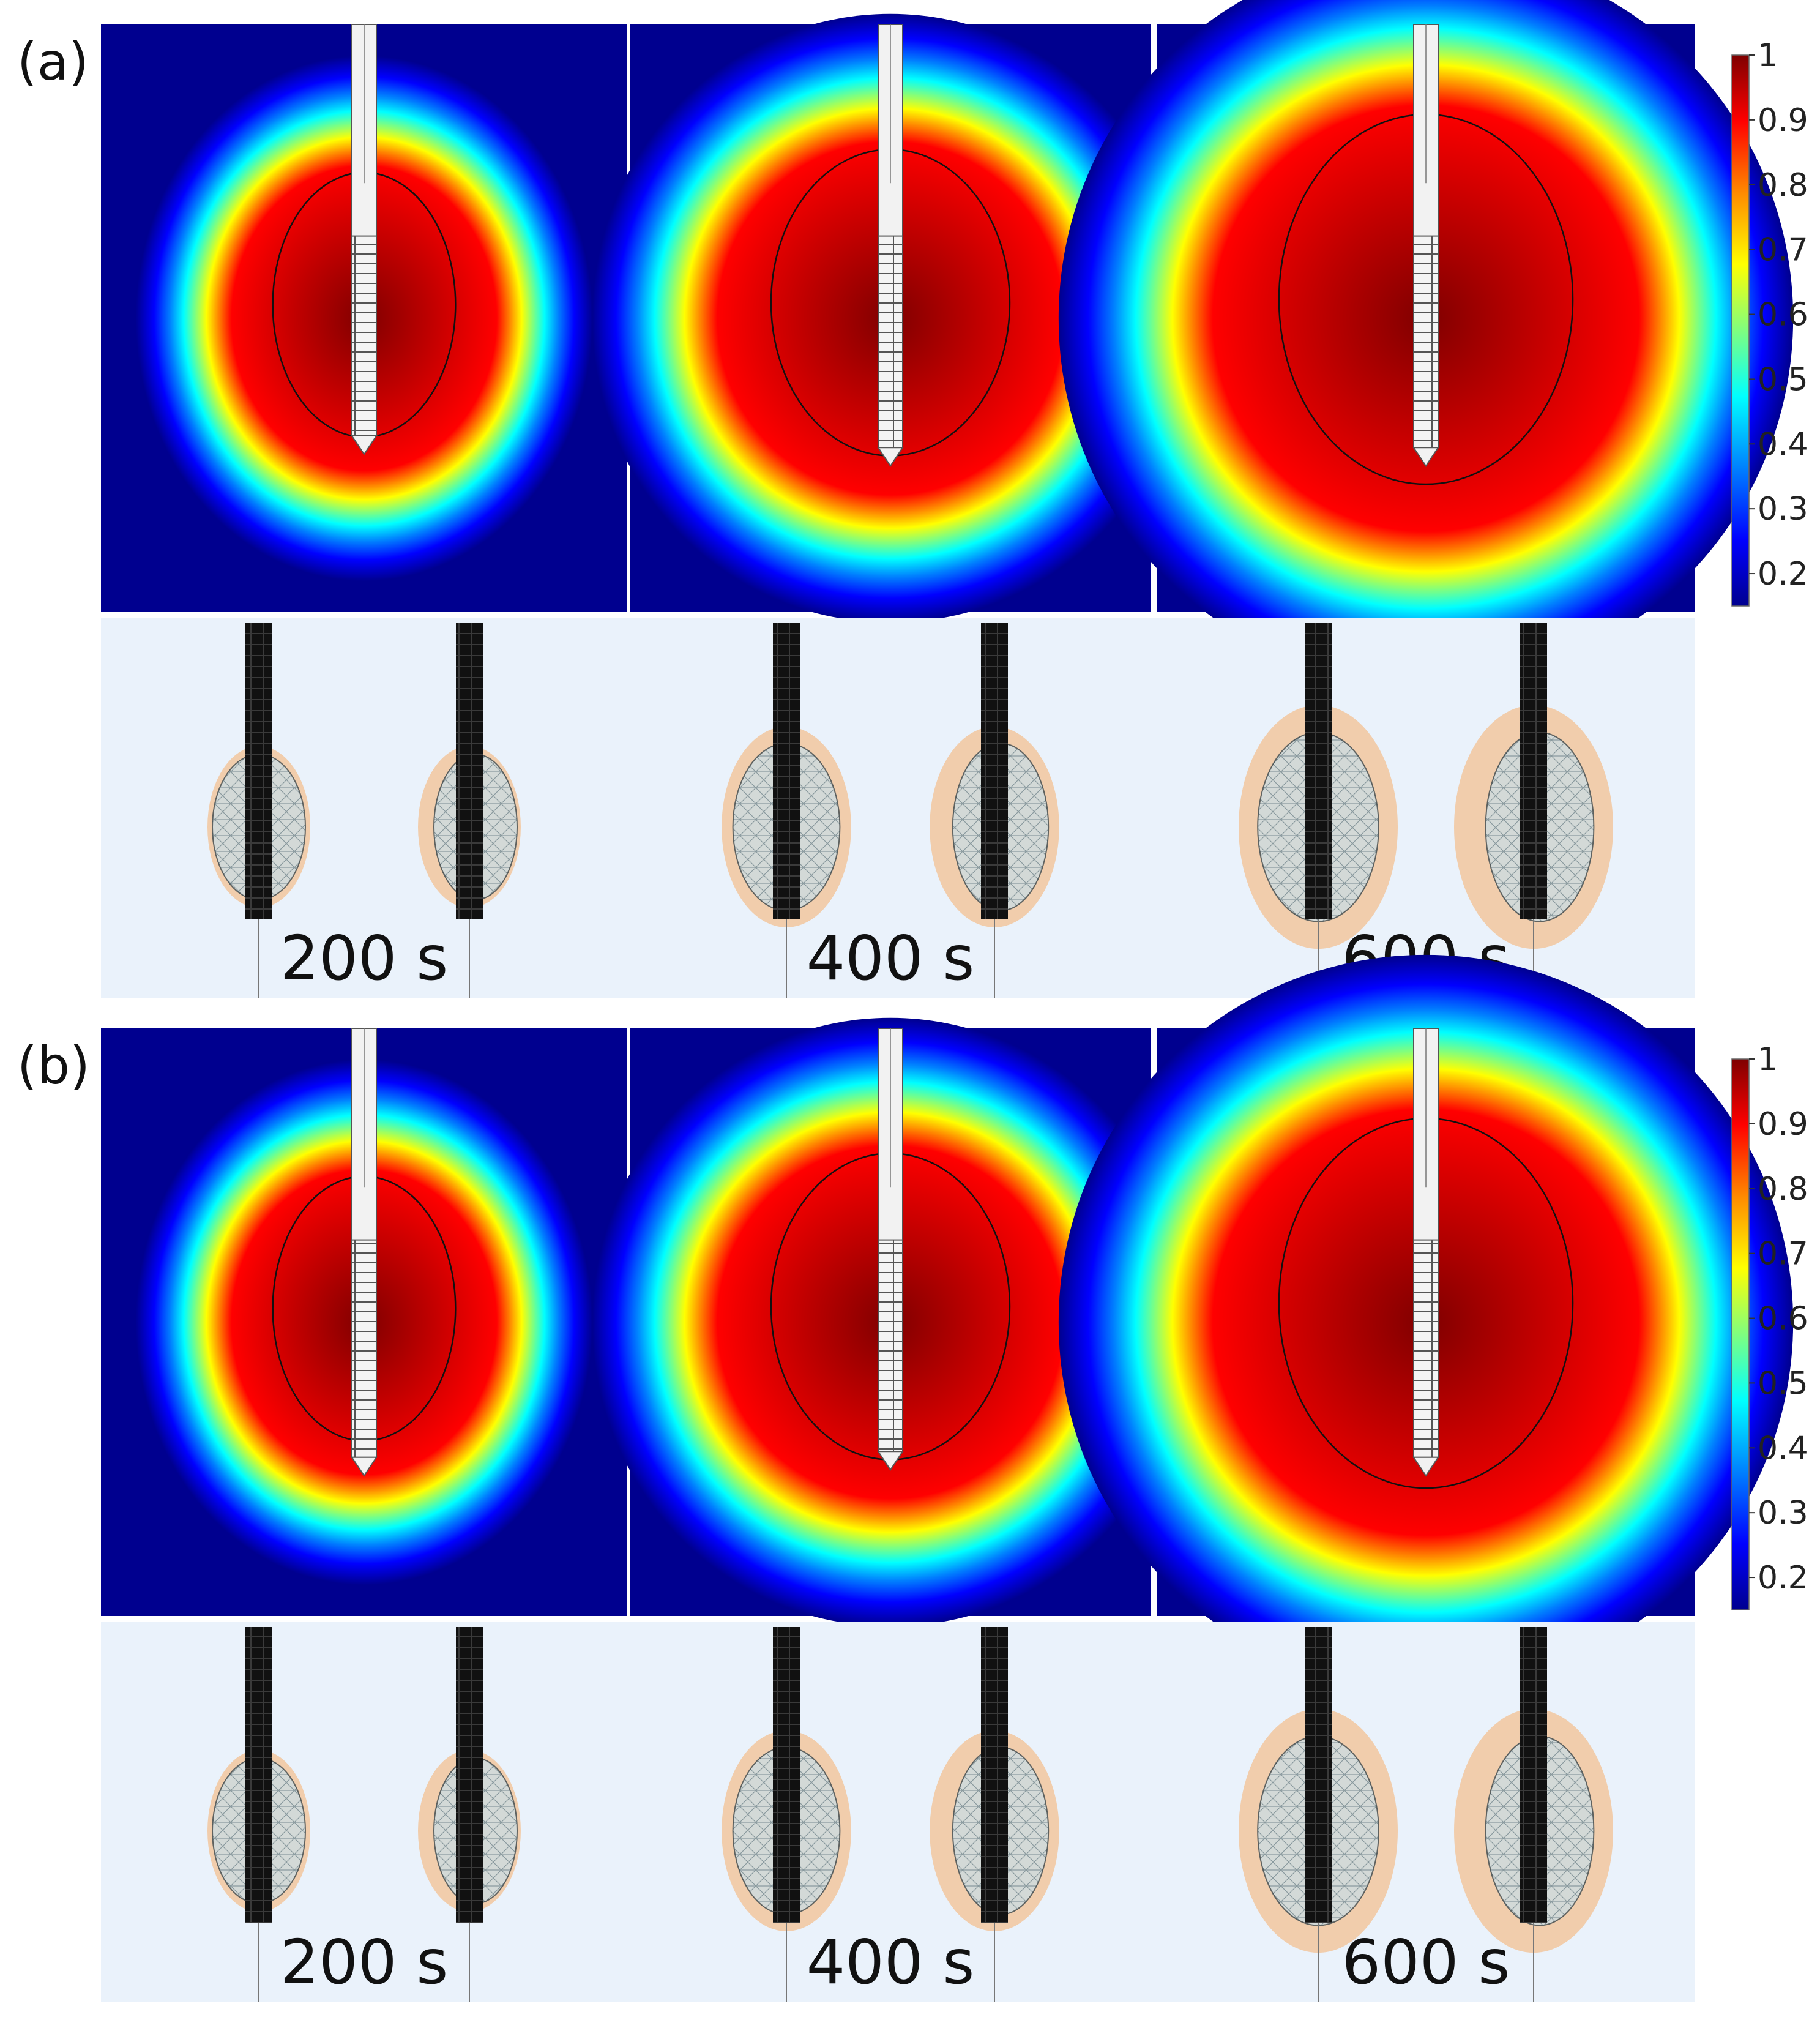  Describe the element at coordinates (53, 1066) in the screenshot. I see `panel-label: (b)` at that location.